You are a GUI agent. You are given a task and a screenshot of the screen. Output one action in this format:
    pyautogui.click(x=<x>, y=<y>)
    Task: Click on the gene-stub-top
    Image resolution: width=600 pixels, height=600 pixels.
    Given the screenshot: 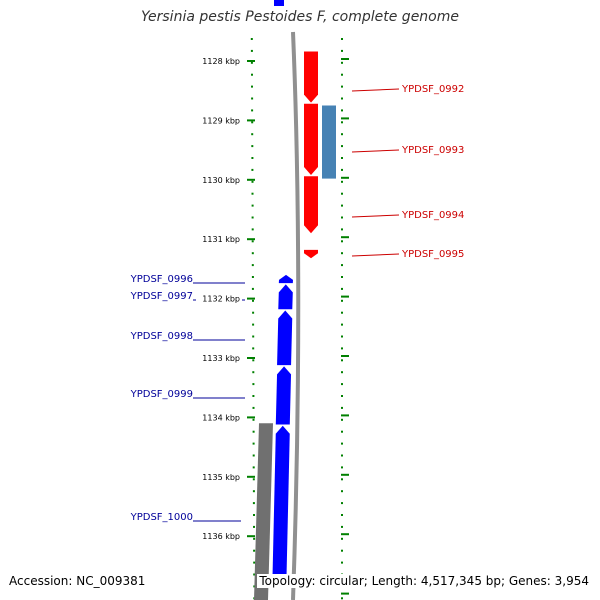 What is the action you would take?
    pyautogui.click(x=279, y=3)
    